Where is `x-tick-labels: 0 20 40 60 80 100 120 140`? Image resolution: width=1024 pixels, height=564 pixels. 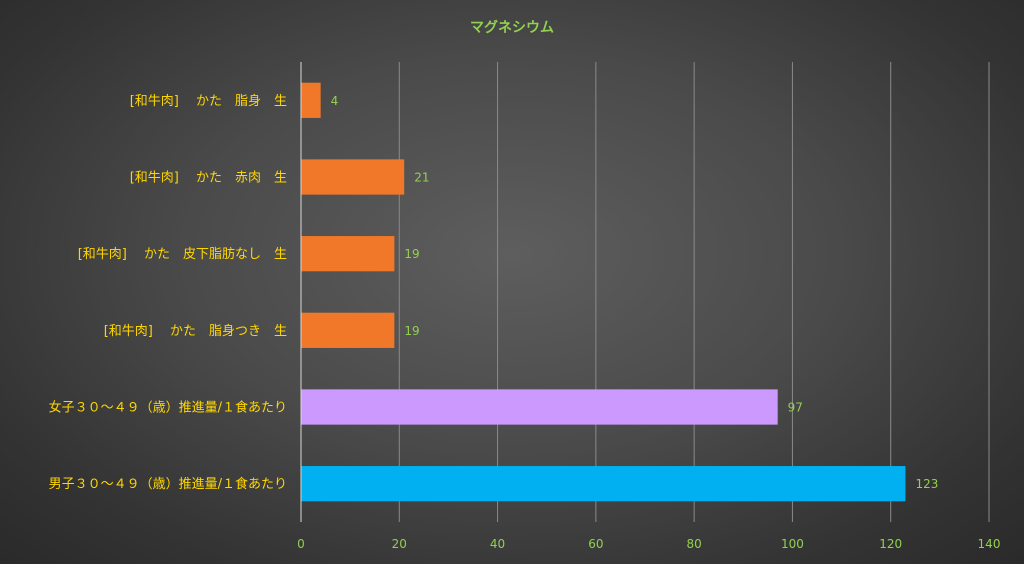 x-tick-labels: 0 20 40 60 80 100 120 140 is located at coordinates (648, 544).